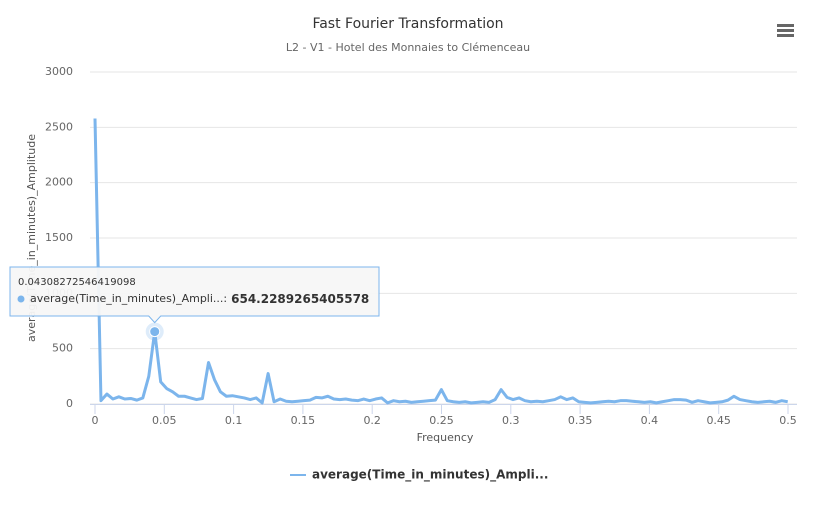 Image resolution: width=815 pixels, height=513 pixels. What do you see at coordinates (718, 420) in the screenshot?
I see `x-tick-label: 0.45` at bounding box center [718, 420].